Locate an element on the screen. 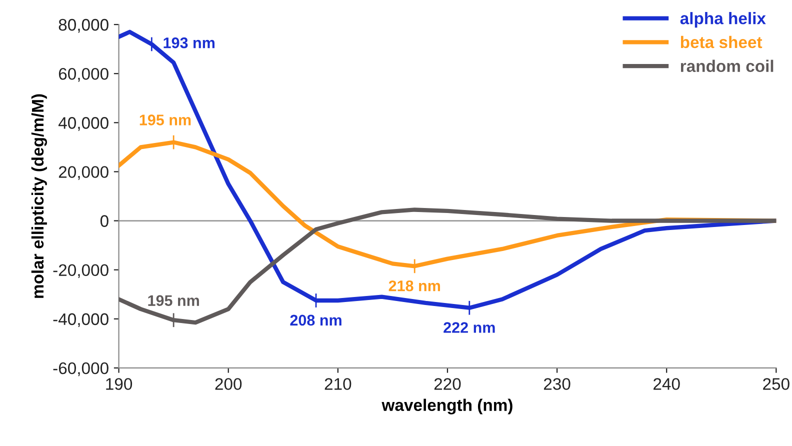  legend-label: beta sheet is located at coordinates (721, 42).